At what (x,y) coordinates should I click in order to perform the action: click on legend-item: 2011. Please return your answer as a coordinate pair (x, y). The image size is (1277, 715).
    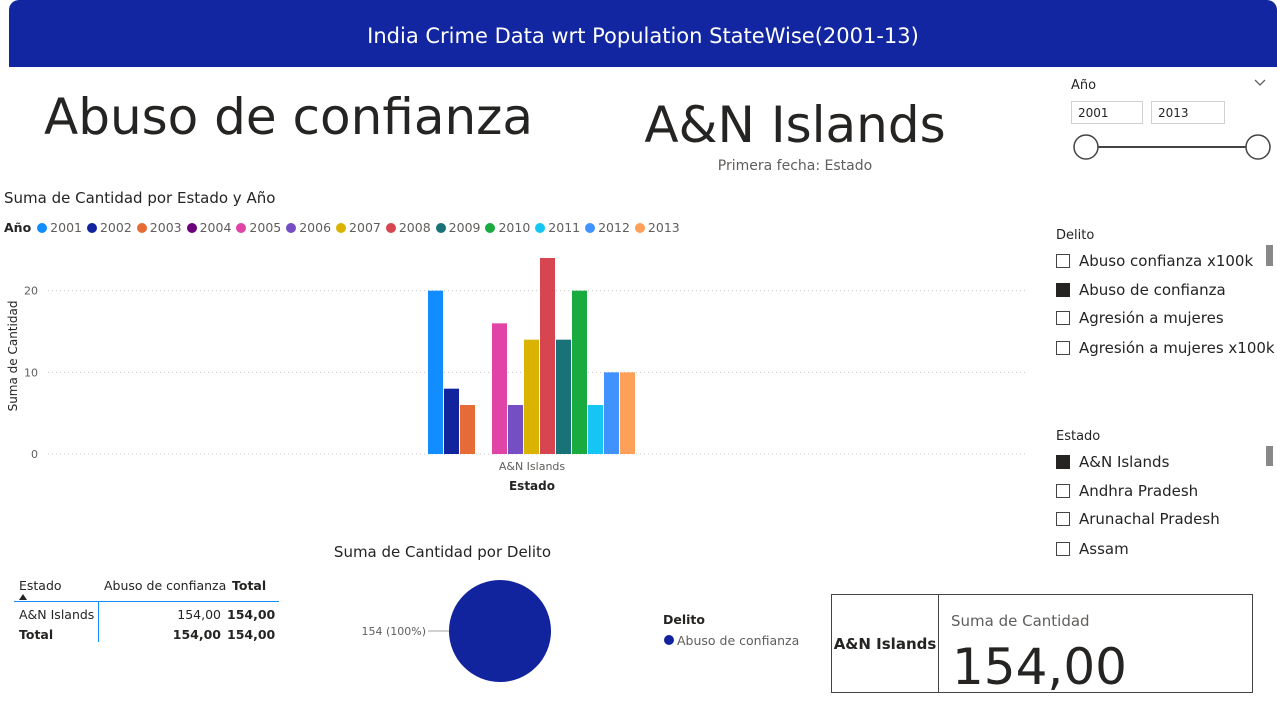
    Looking at the image, I should click on (557, 227).